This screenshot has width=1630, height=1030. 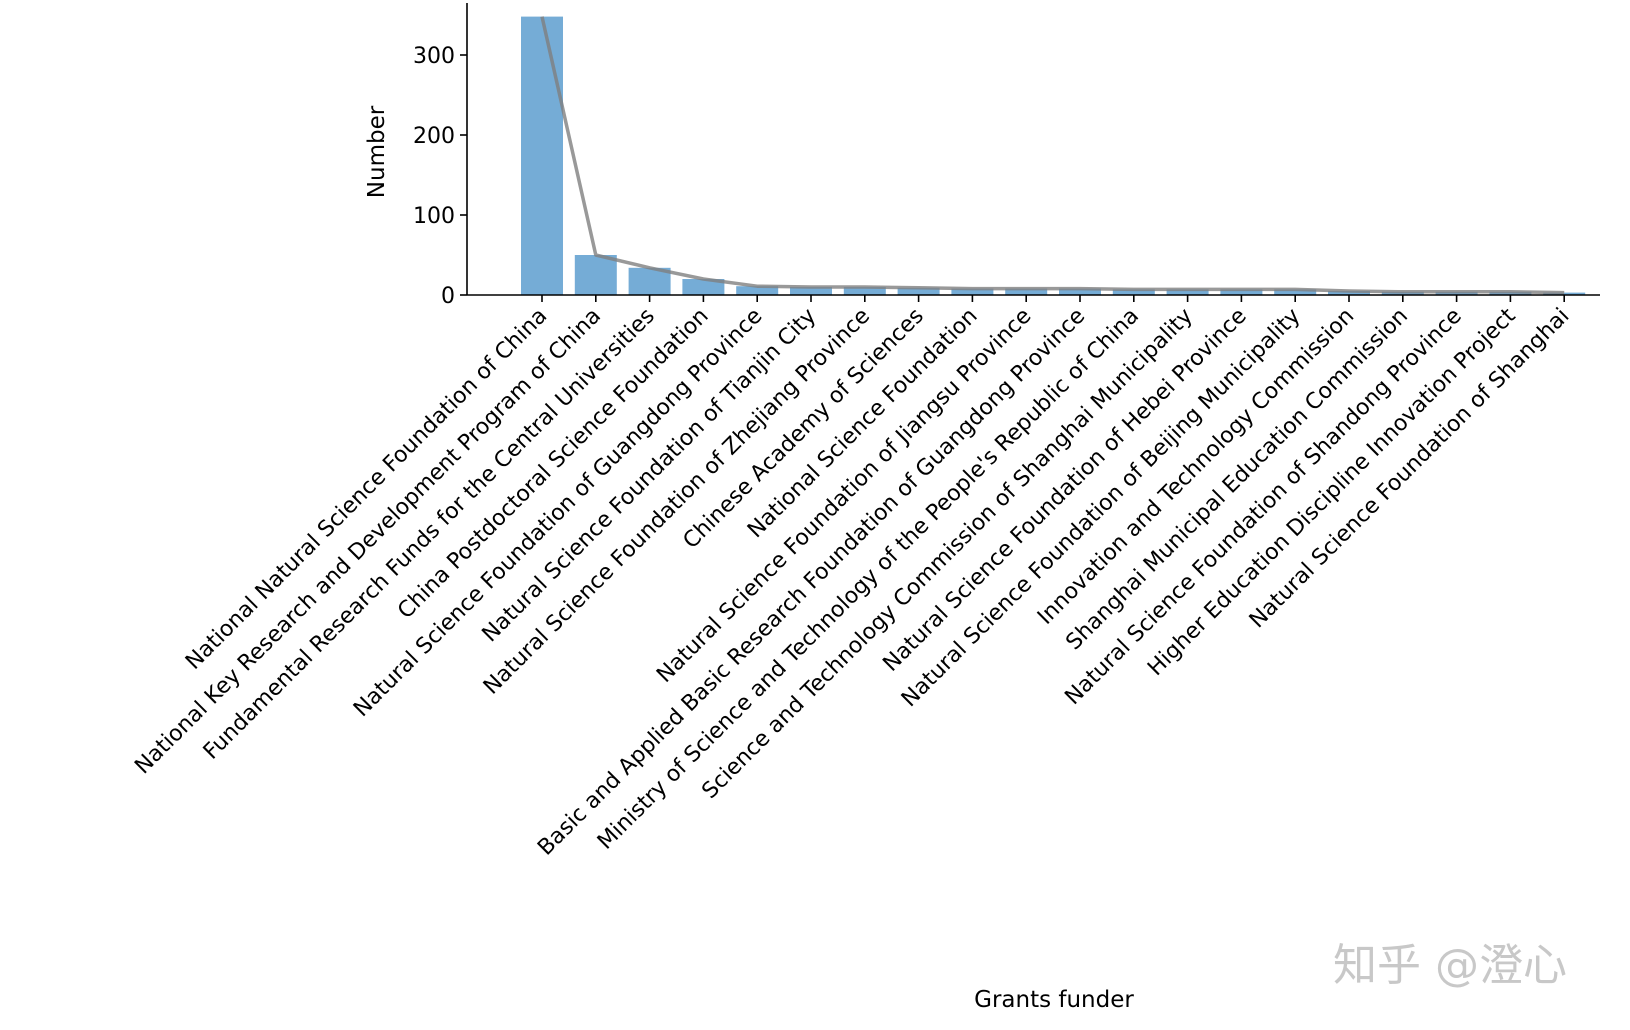 What do you see at coordinates (440, 176) in the screenshot?
I see `y-ticks-group: 0 100 200 300` at bounding box center [440, 176].